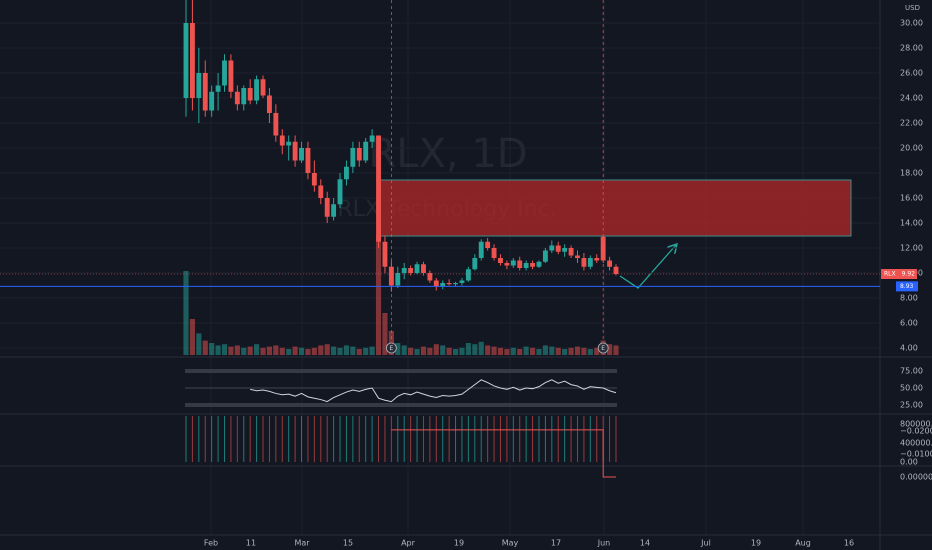 The width and height of the screenshot is (932, 550). I want to click on rsi-line, so click(433, 391).